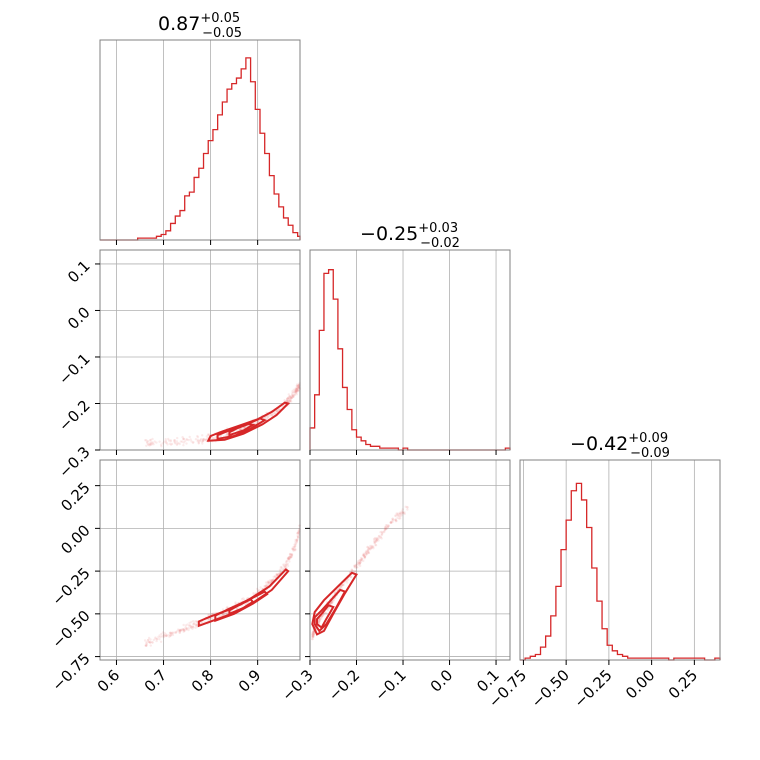  What do you see at coordinates (592, 688) in the screenshot?
I see `x-tick-label-2-2: −0.25` at bounding box center [592, 688].